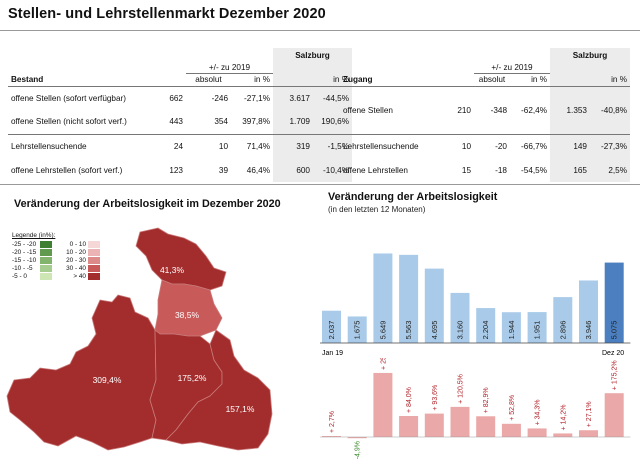 Image resolution: width=640 pixels, height=472 pixels. Describe the element at coordinates (588, 330) in the screenshot. I see `bar-abs-label: 3.946` at that location.